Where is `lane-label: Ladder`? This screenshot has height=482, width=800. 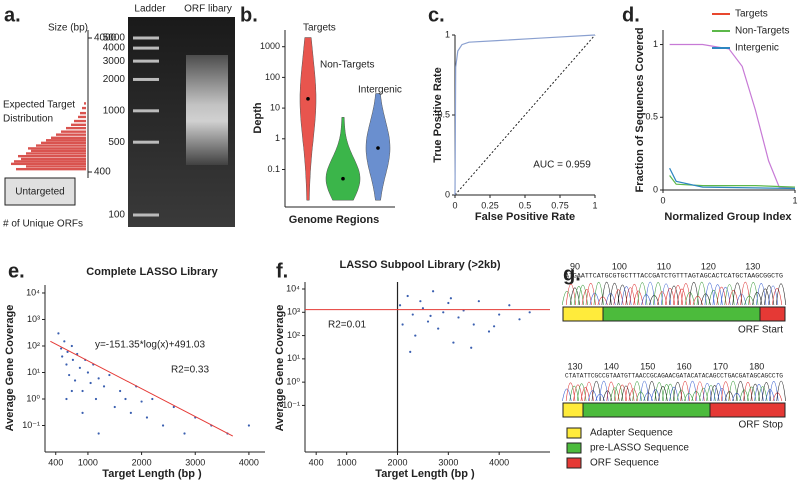 lane-label: Ladder is located at coordinates (150, 9).